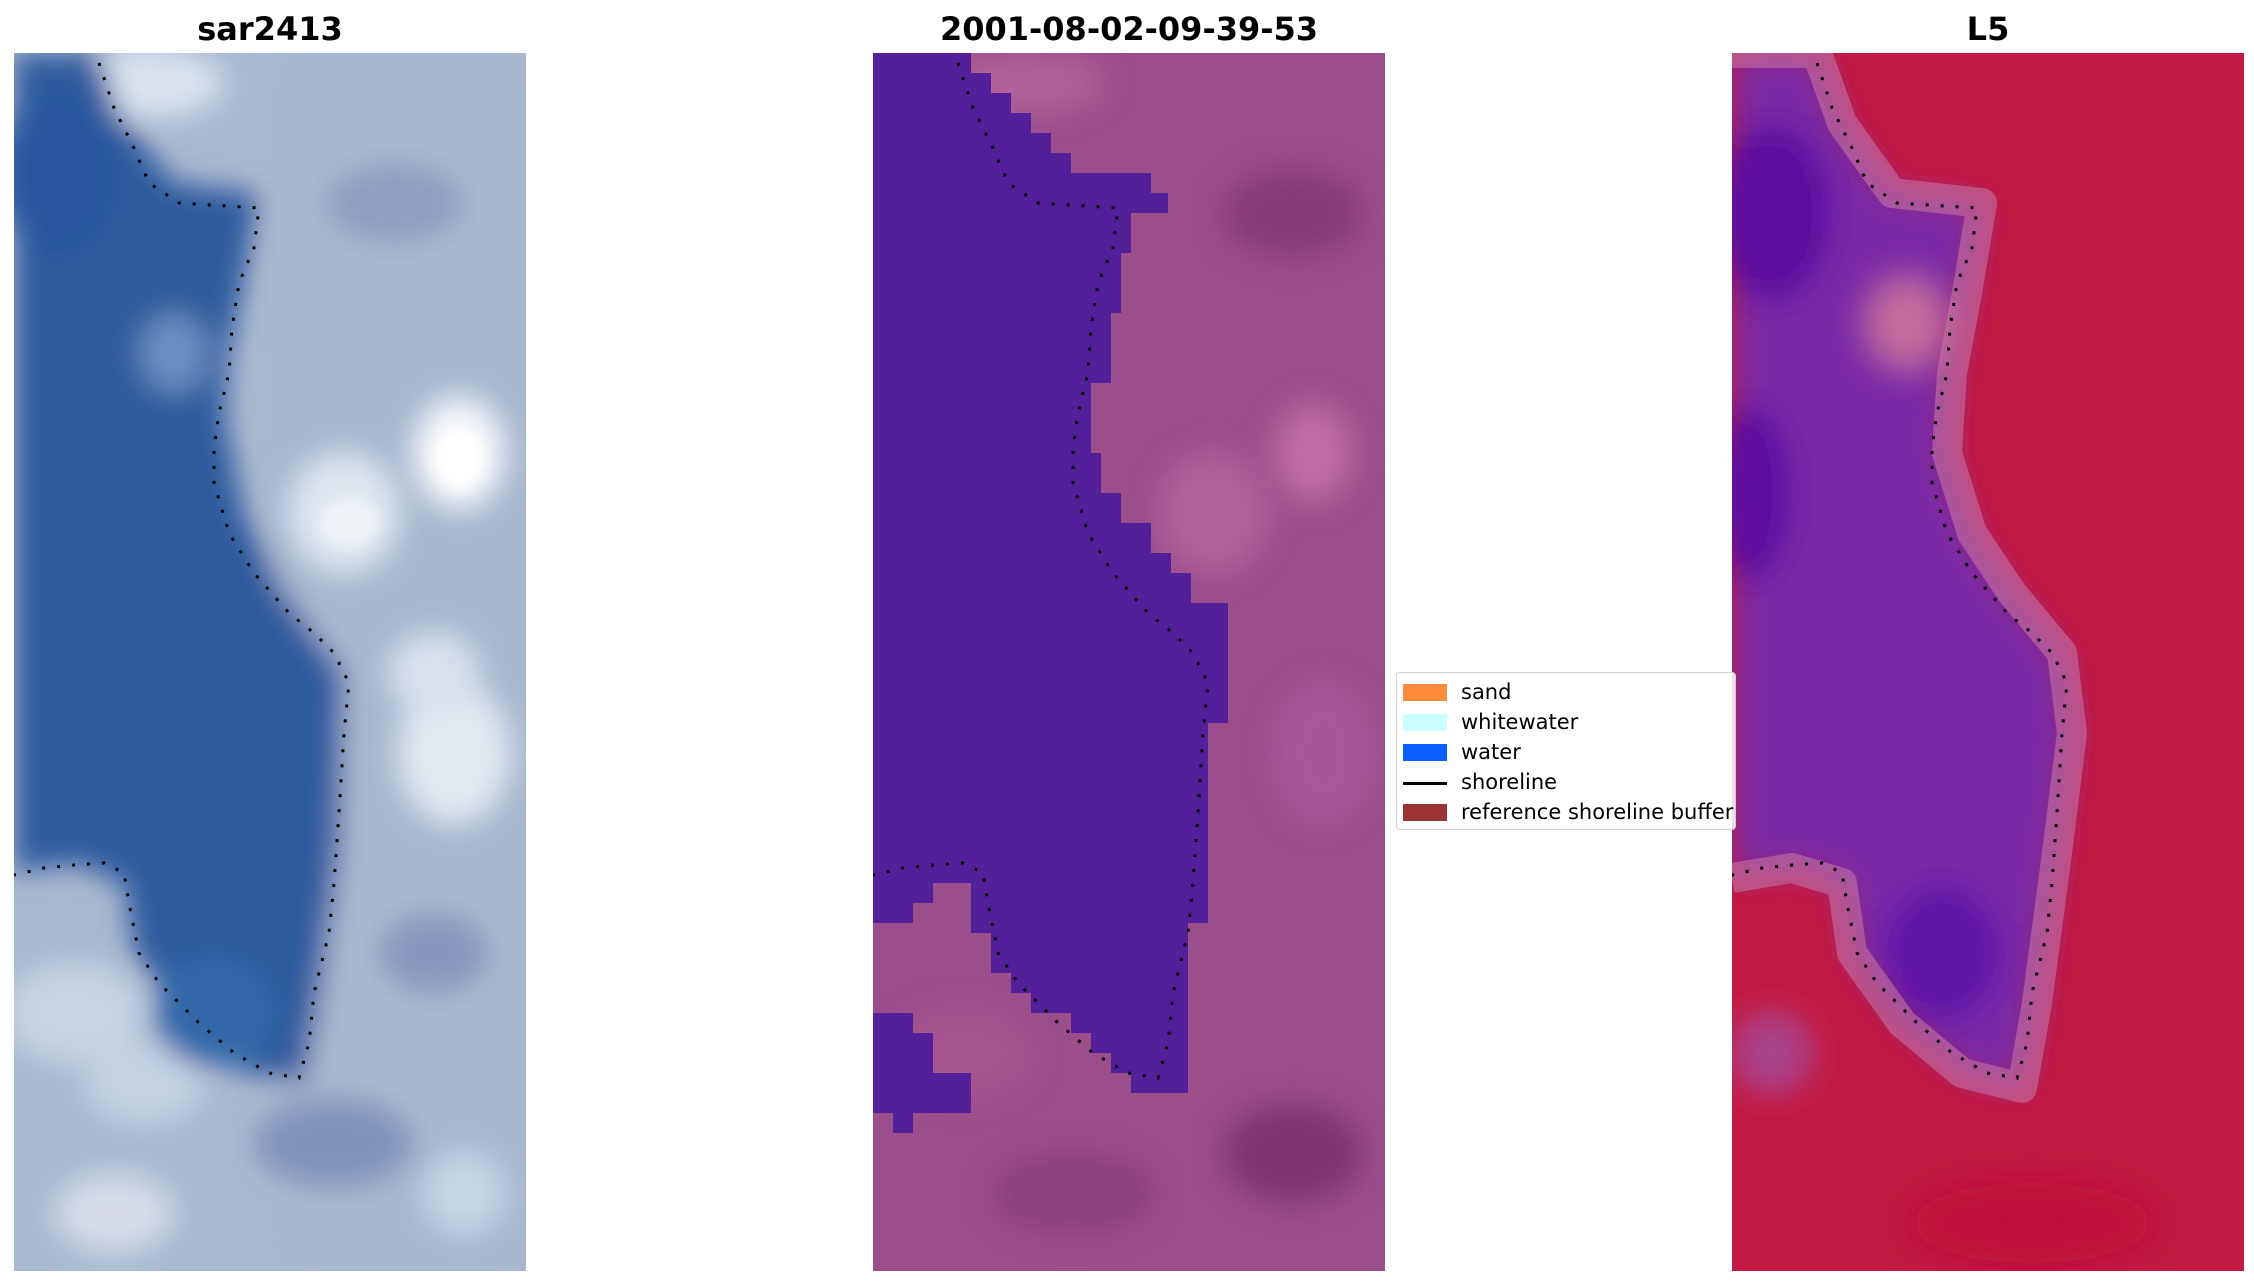  Describe the element at coordinates (1597, 812) in the screenshot. I see `legend-label: reference shoreline buffer` at that location.